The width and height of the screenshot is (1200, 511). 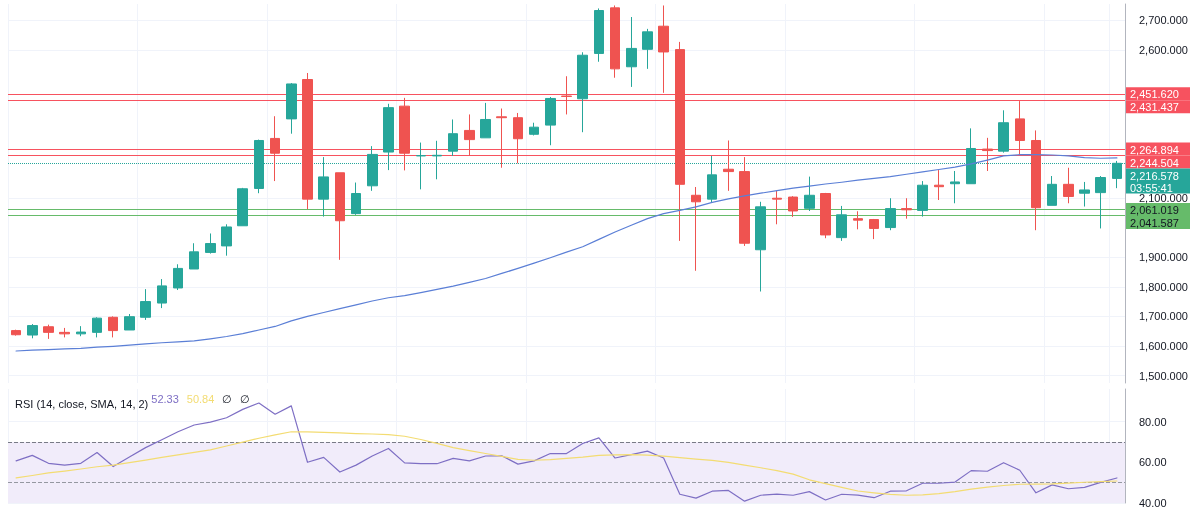 I want to click on y-tick-label: 1,600.000, so click(x=1163, y=345).